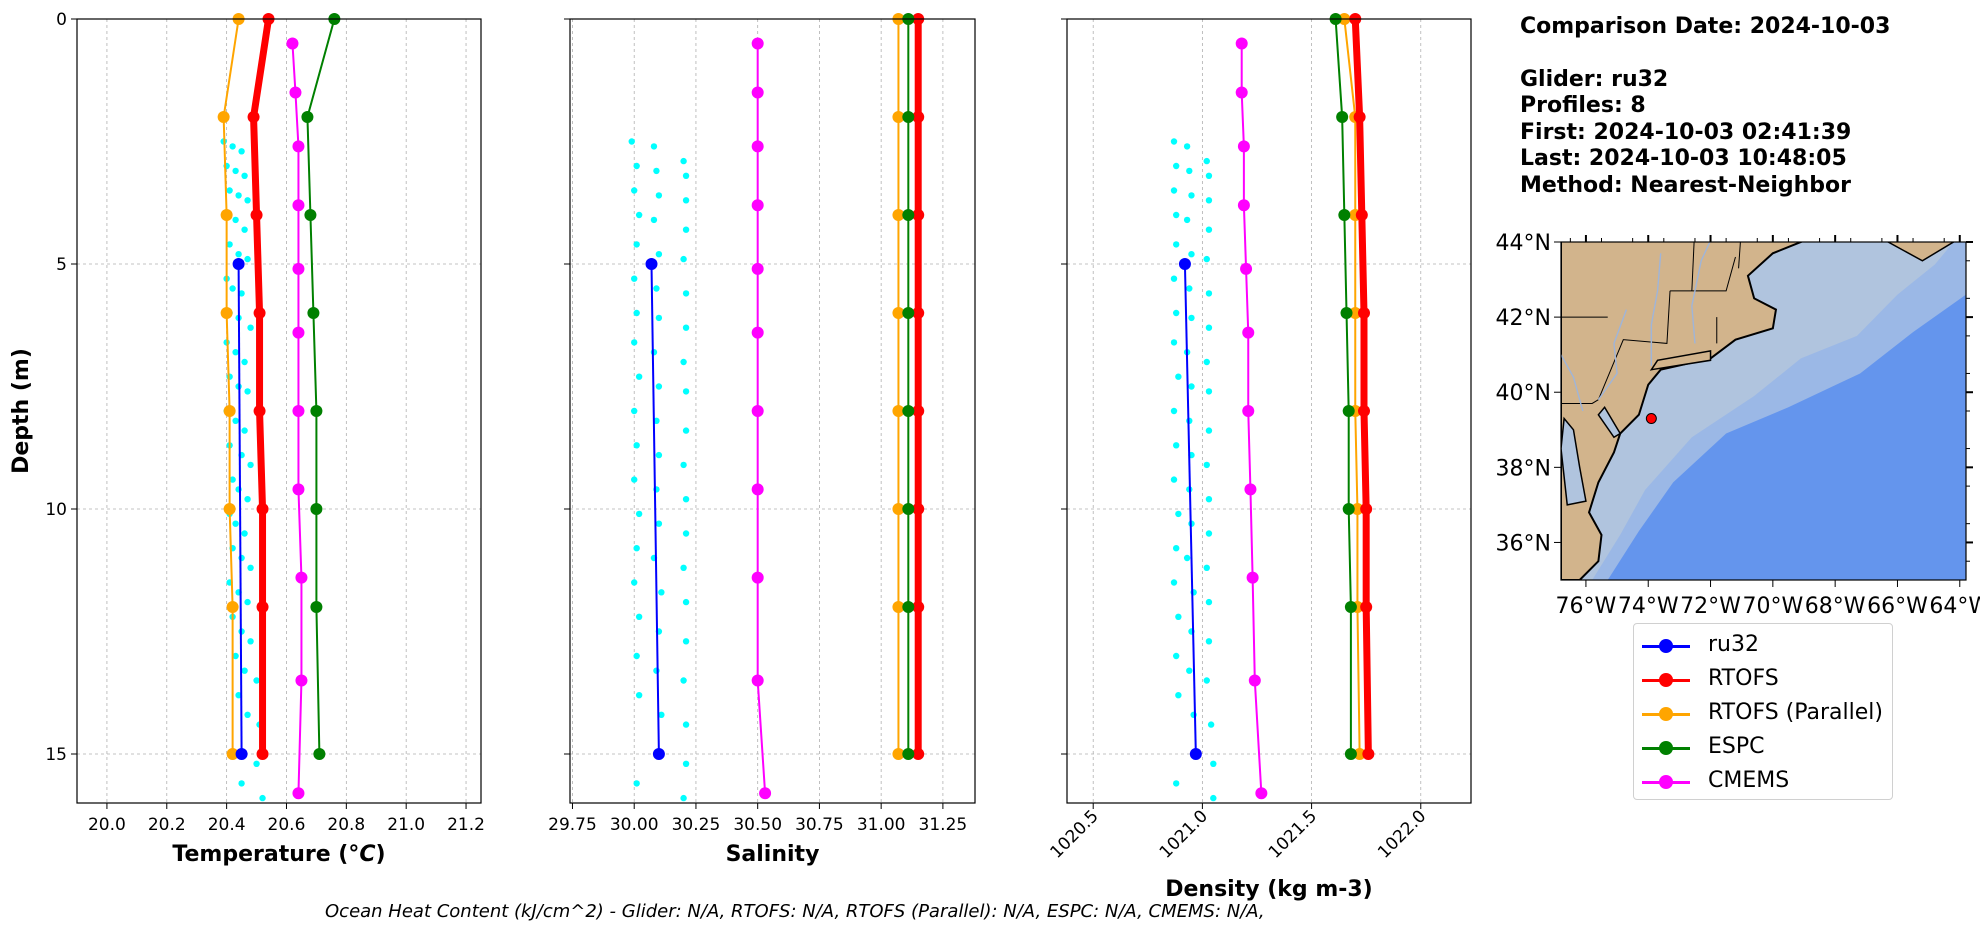 This screenshot has width=1980, height=934. Describe the element at coordinates (943, 825) in the screenshot. I see `x-tick-label: 31.25` at that location.